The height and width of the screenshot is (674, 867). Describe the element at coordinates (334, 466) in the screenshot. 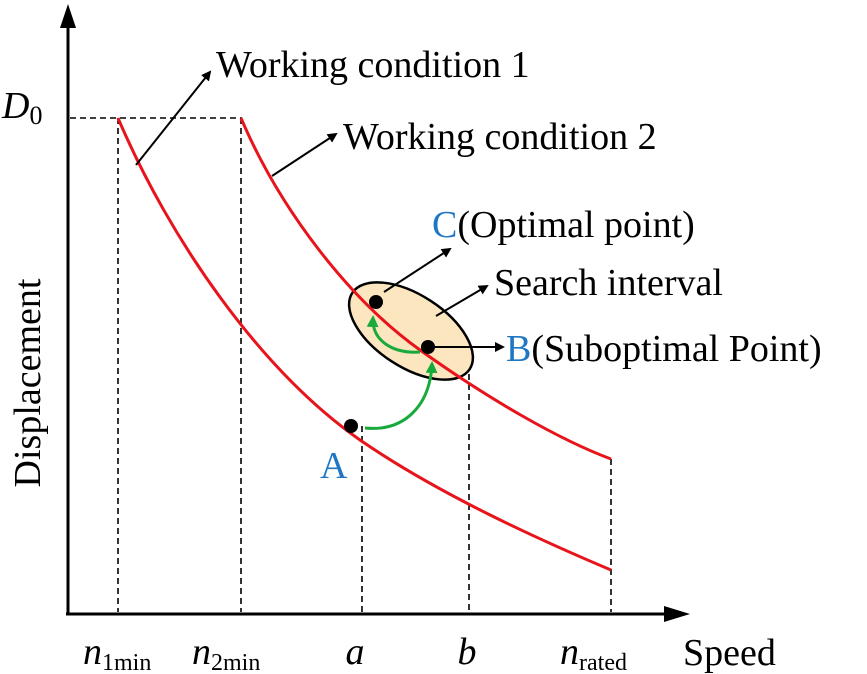

I see `label-point-a: A` at that location.